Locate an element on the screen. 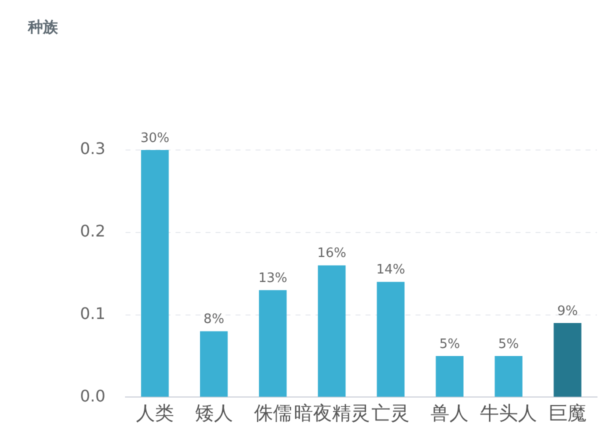  data-label: 9% is located at coordinates (567, 311).